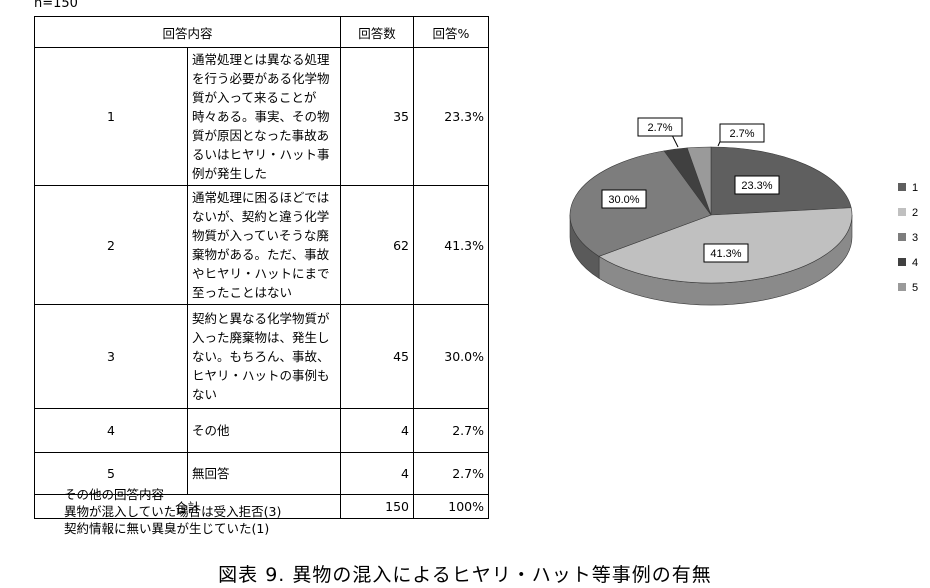 The image size is (930, 588). What do you see at coordinates (451, 506) in the screenshot?
I see `total-percent: 100%` at bounding box center [451, 506].